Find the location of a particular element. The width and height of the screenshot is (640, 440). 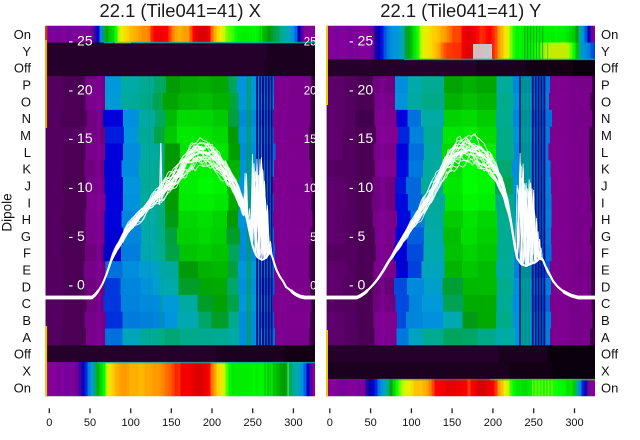

svg-text: 20 is located at coordinates (310, 91).